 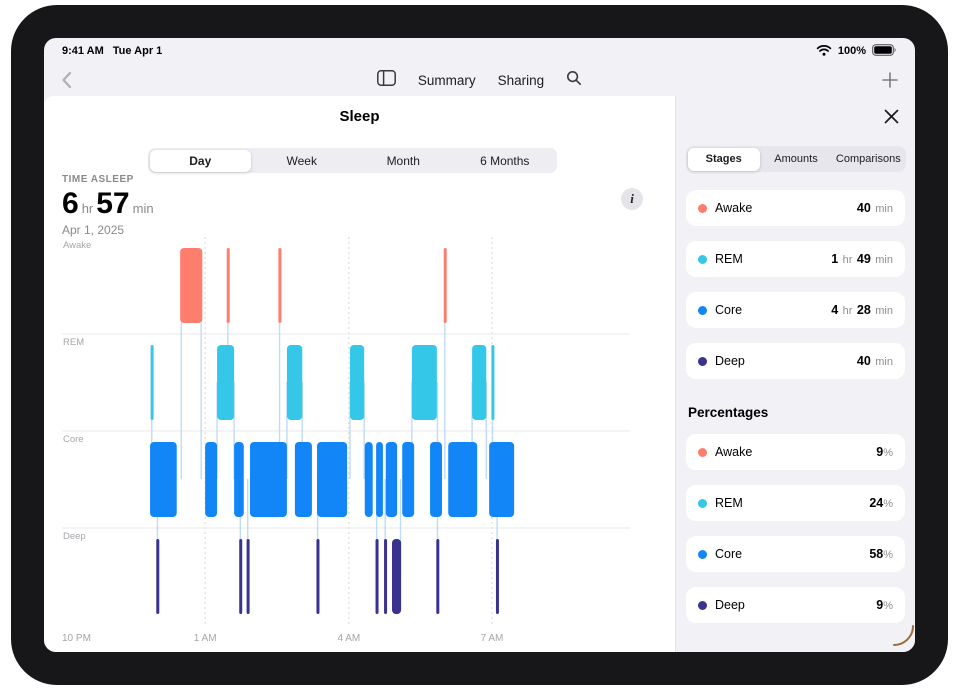 What do you see at coordinates (76, 638) in the screenshot?
I see `x-tick-label: 10 PM` at bounding box center [76, 638].